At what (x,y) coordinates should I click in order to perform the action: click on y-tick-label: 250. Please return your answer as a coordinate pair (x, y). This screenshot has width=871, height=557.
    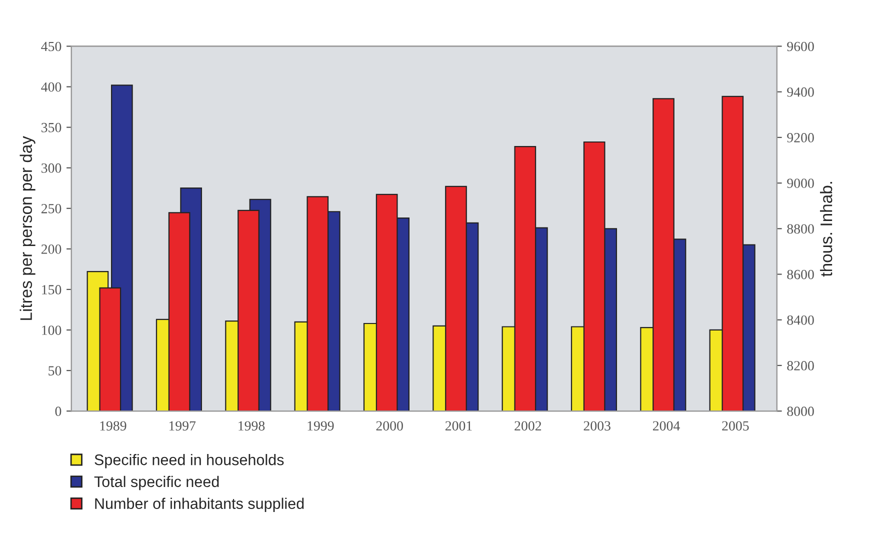
    Looking at the image, I should click on (51, 209).